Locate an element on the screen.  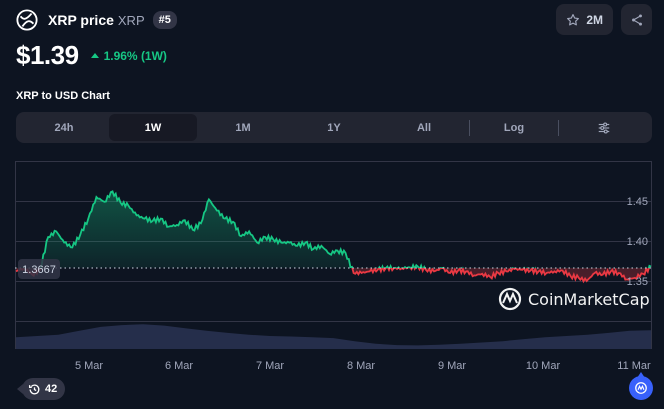
chart-title: XRP to USD Chart is located at coordinates (63, 96).